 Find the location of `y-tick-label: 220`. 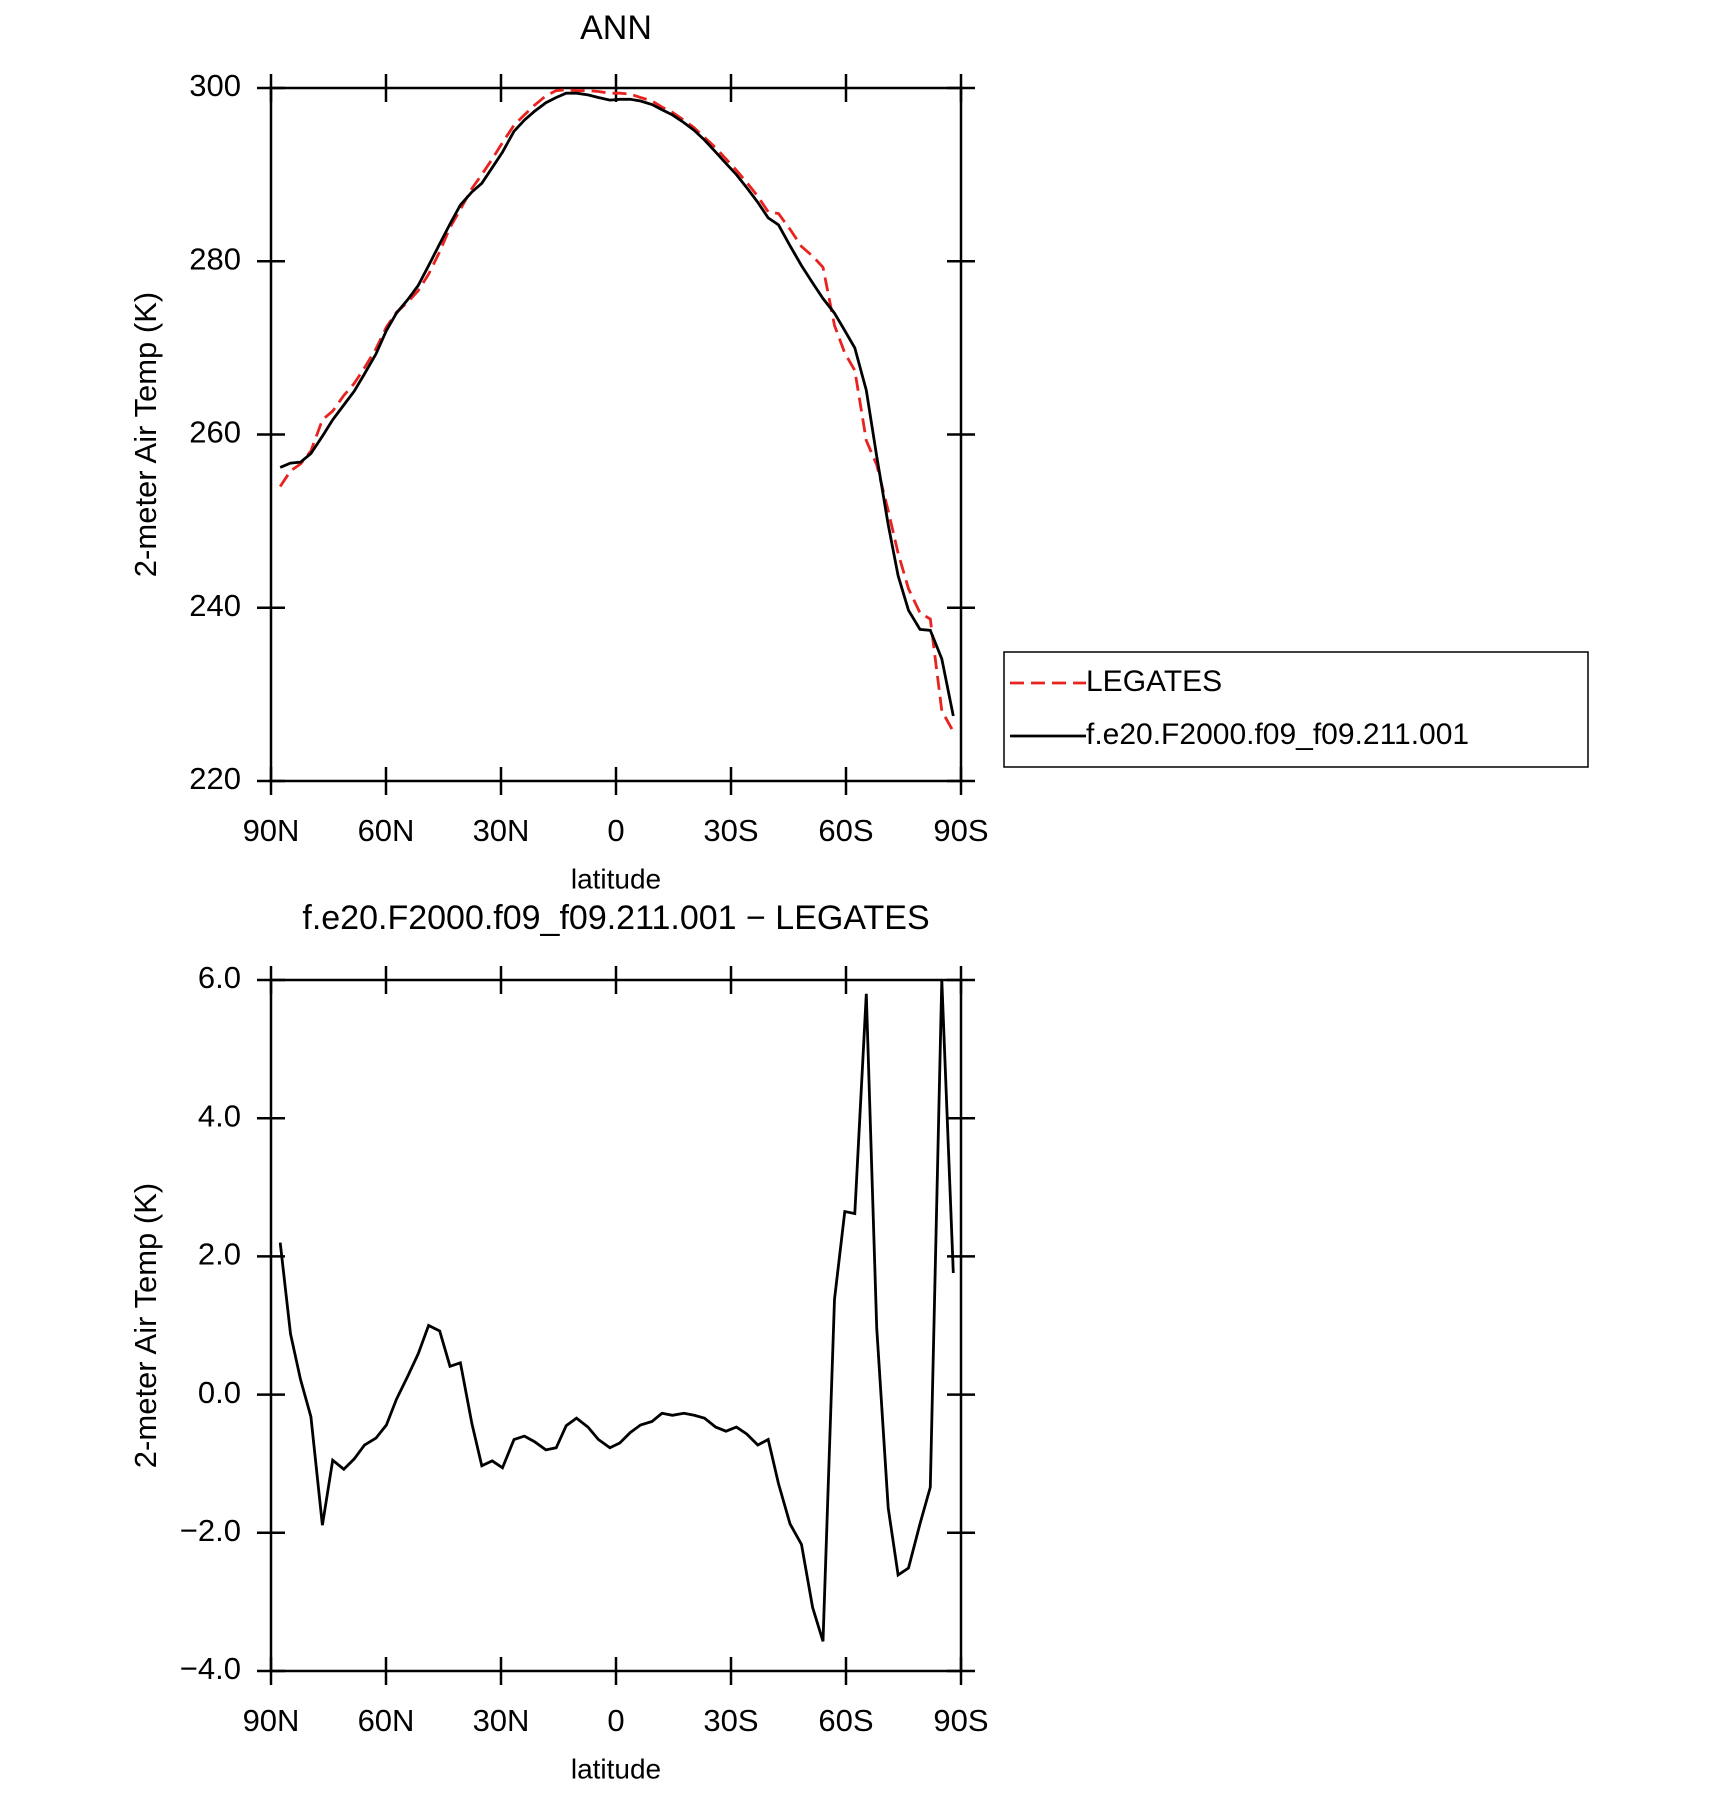

y-tick-label: 220 is located at coordinates (215, 778).